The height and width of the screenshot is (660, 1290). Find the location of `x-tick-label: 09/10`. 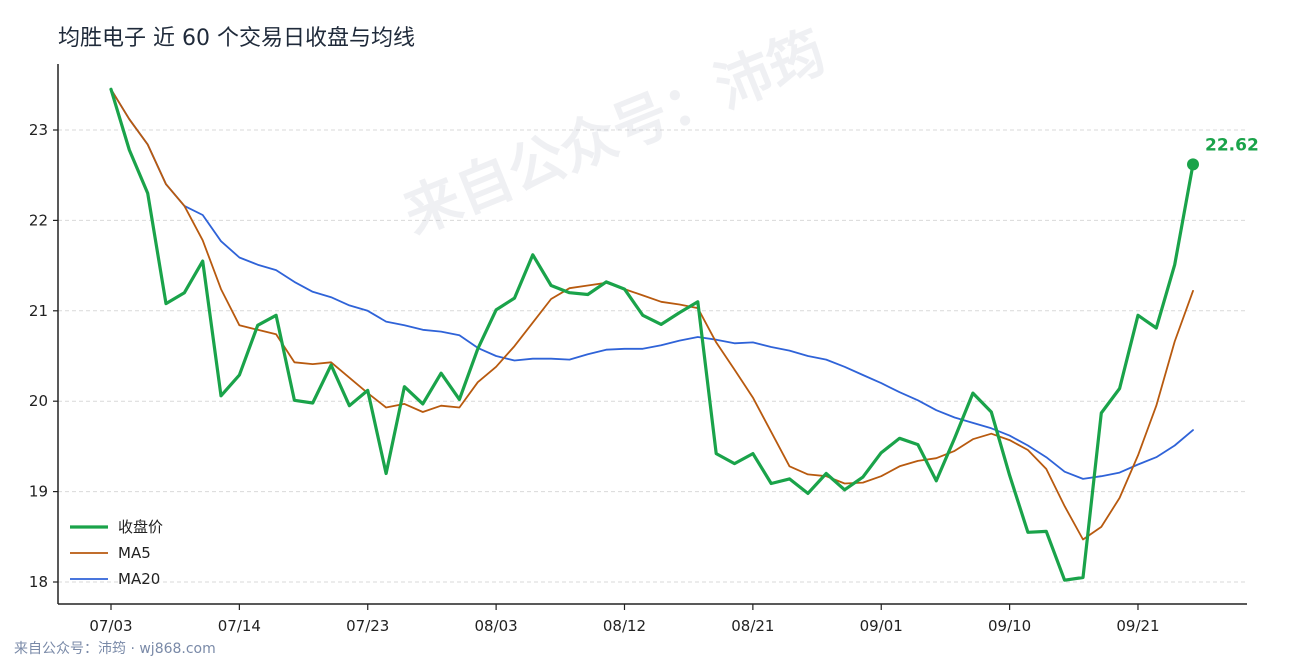

x-tick-label: 09/10 is located at coordinates (1009, 626).